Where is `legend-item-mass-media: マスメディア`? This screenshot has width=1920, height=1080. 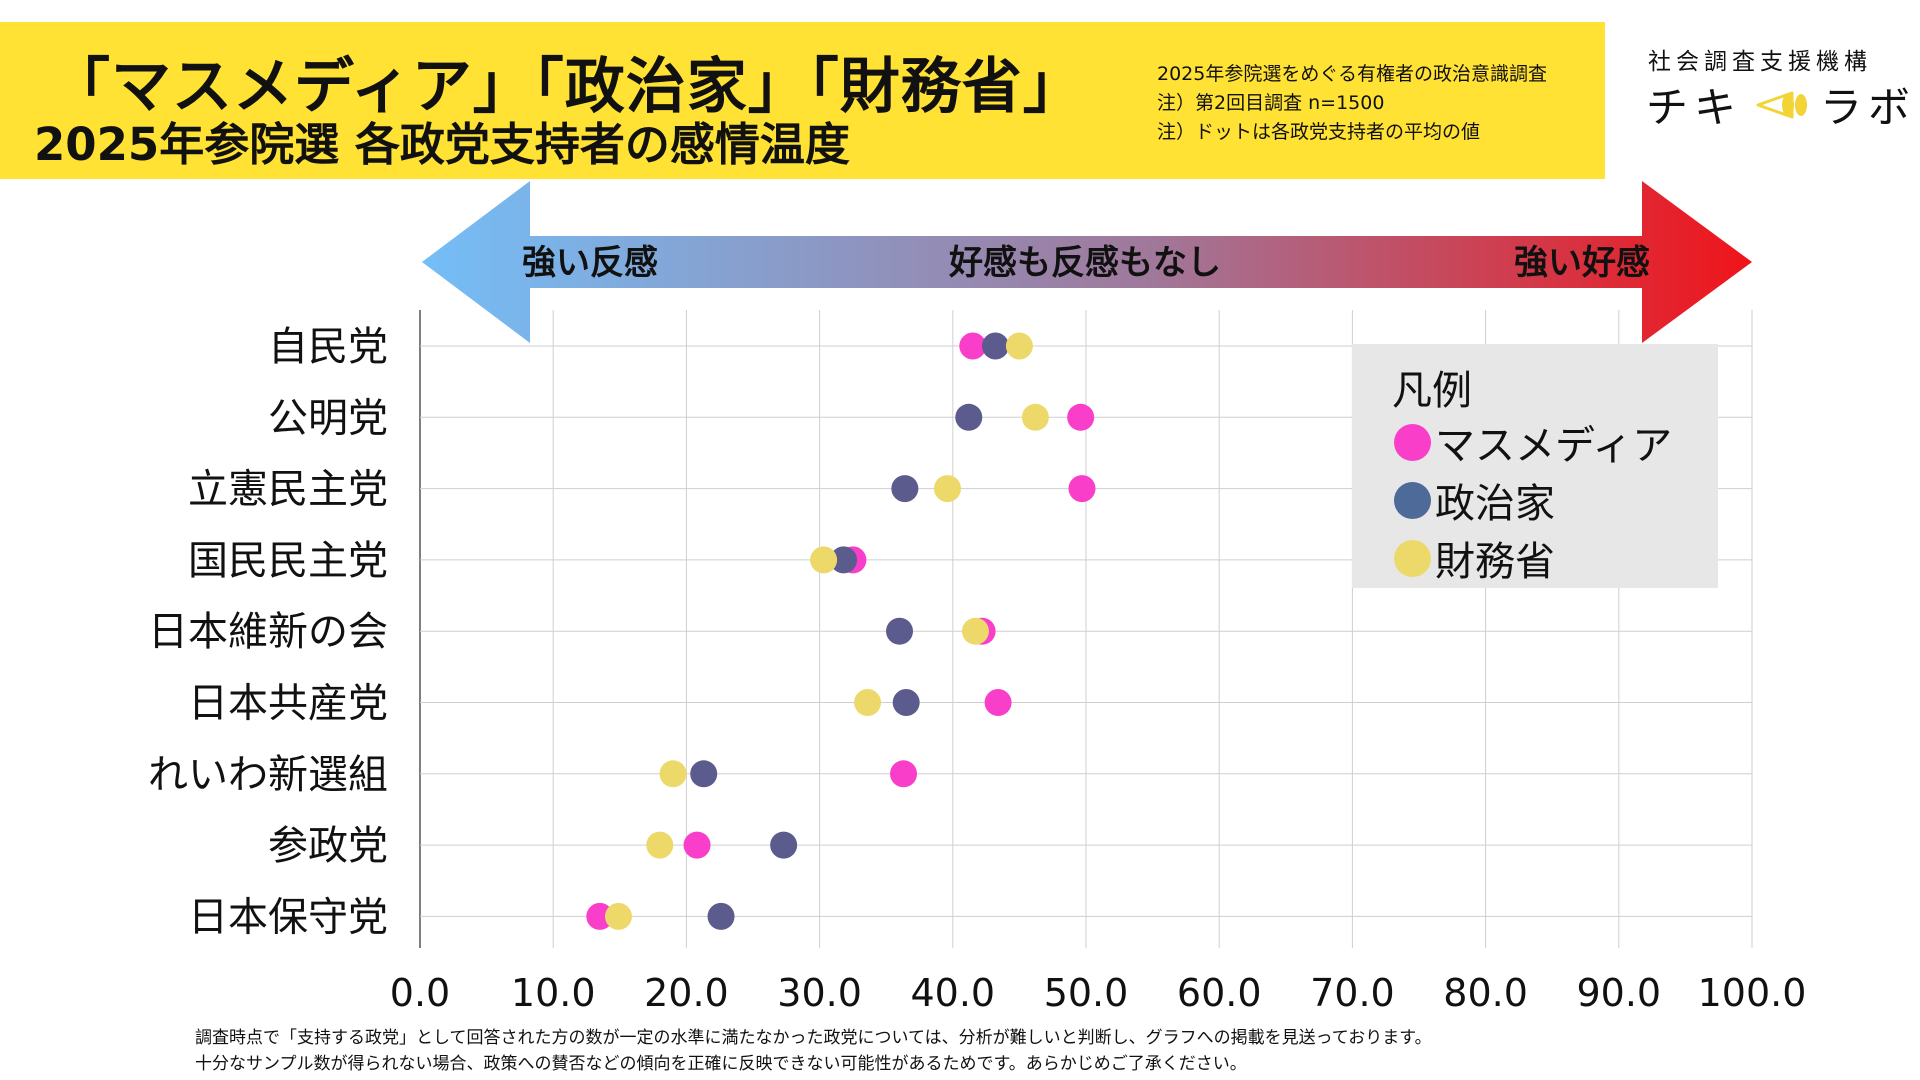 legend-item-mass-media: マスメディア is located at coordinates (1533, 444).